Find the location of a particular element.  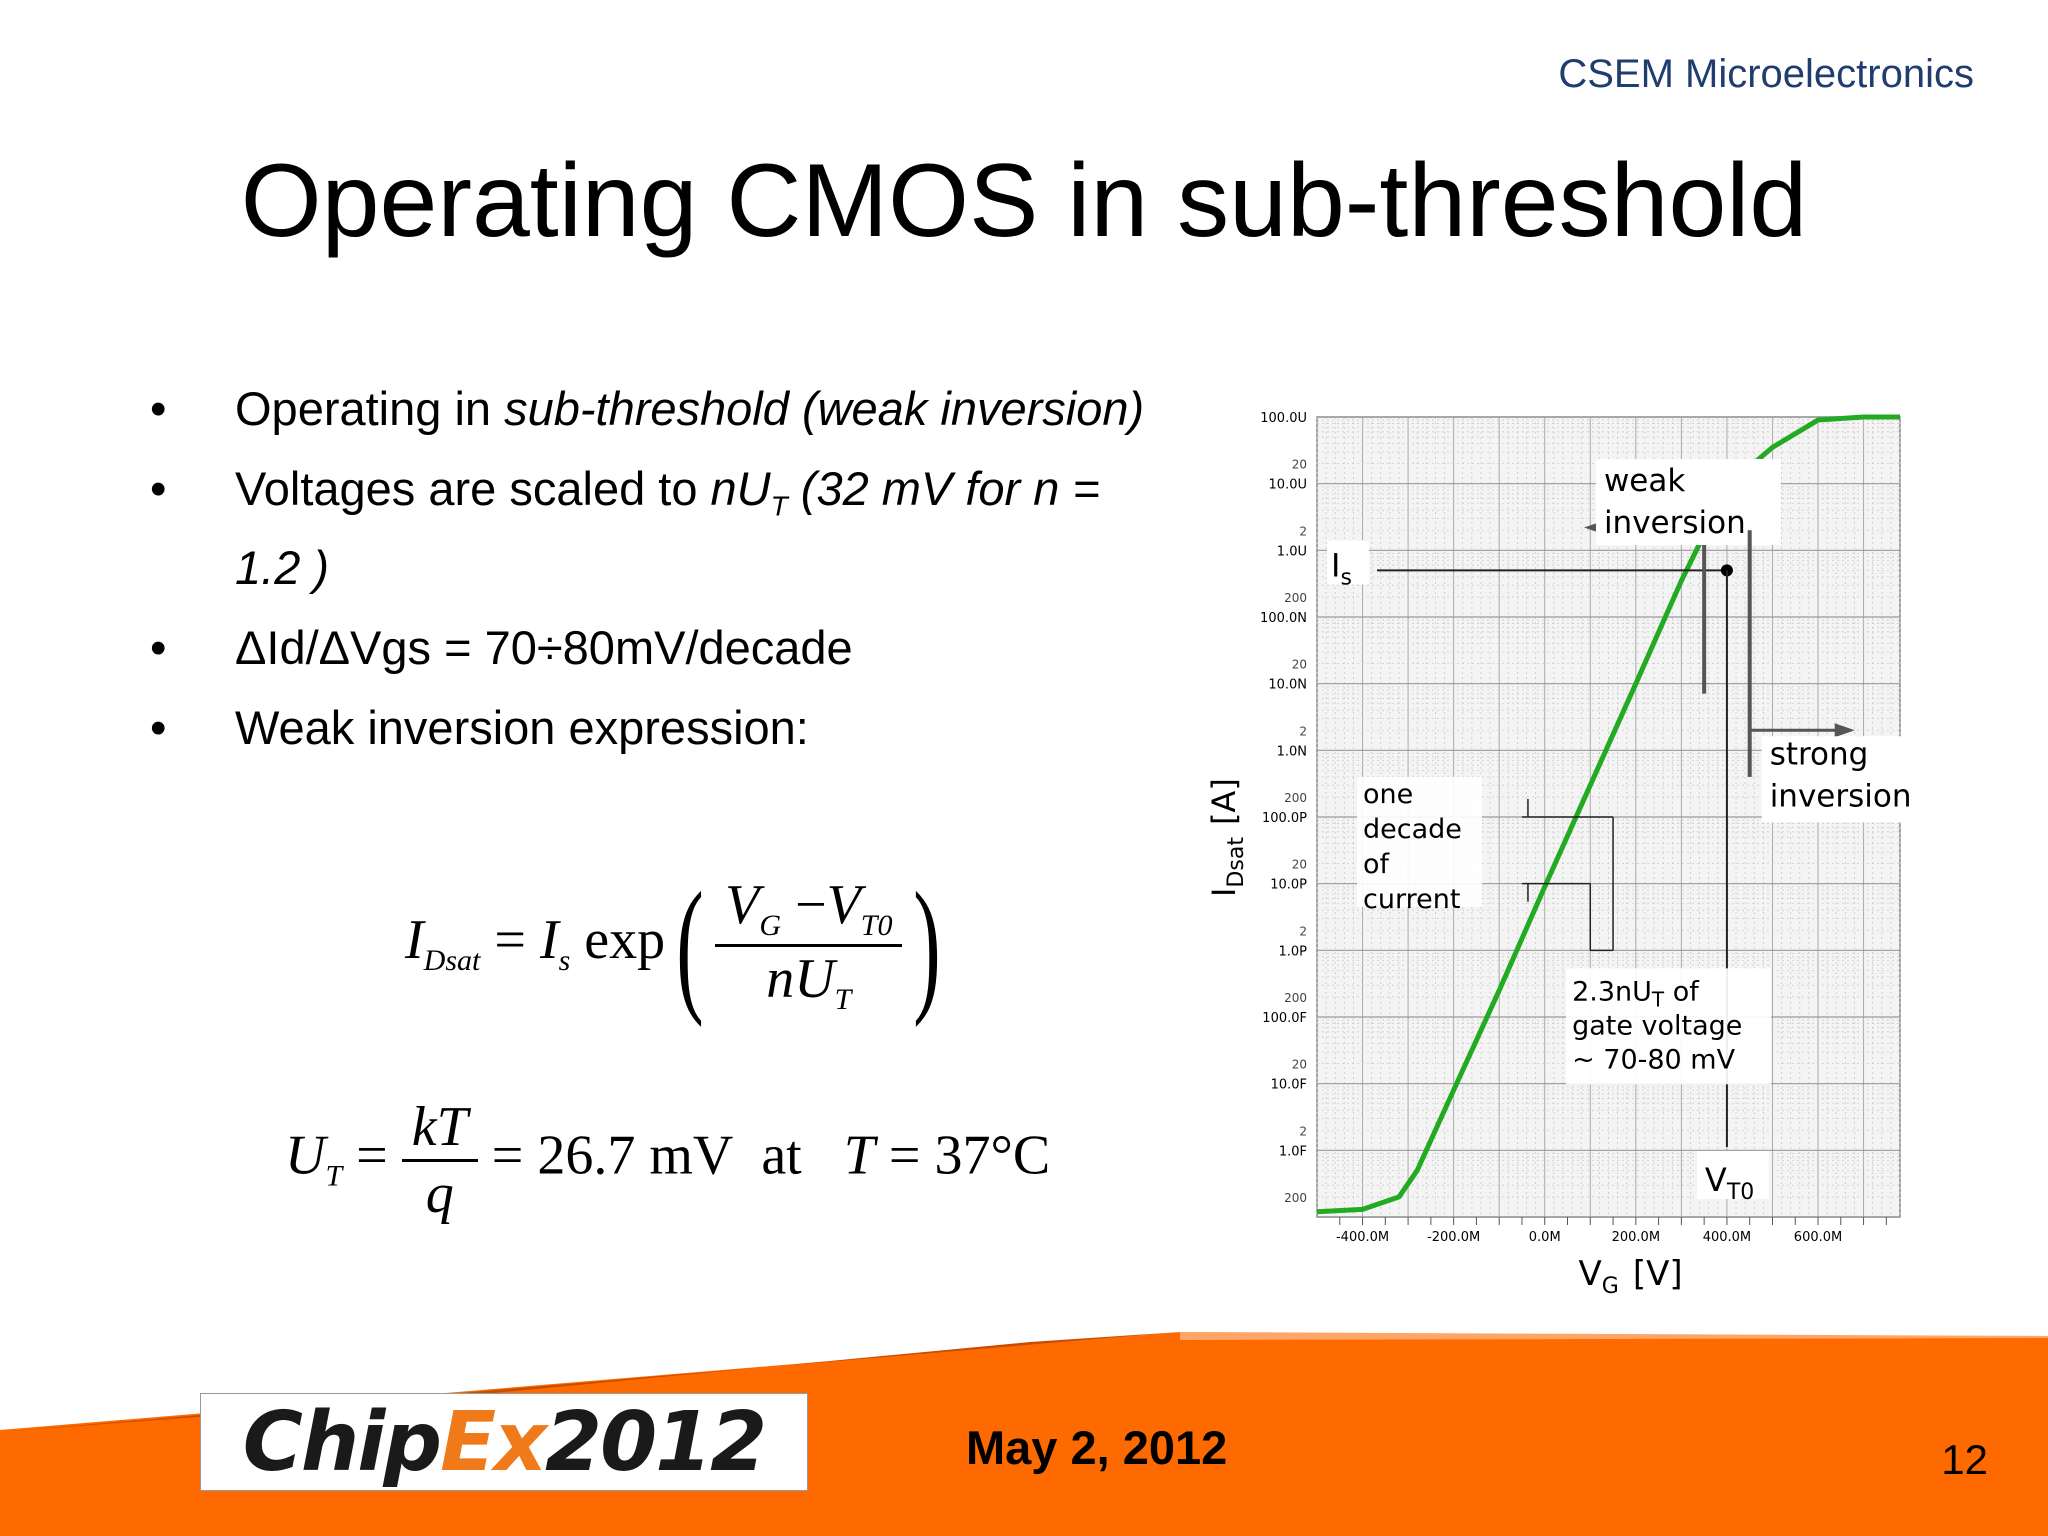

y-tick-label: 100.0U is located at coordinates (1283, 418).